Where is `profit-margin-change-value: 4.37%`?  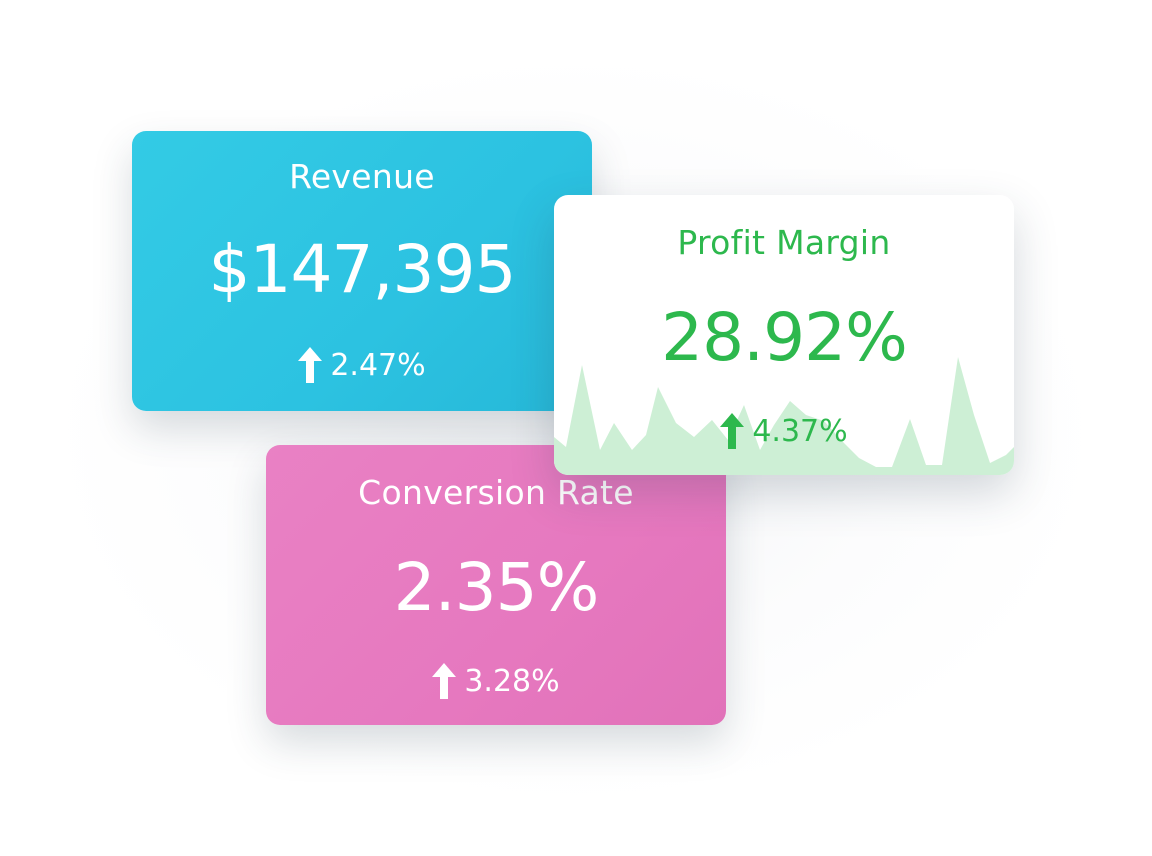
profit-margin-change-value: 4.37% is located at coordinates (800, 431).